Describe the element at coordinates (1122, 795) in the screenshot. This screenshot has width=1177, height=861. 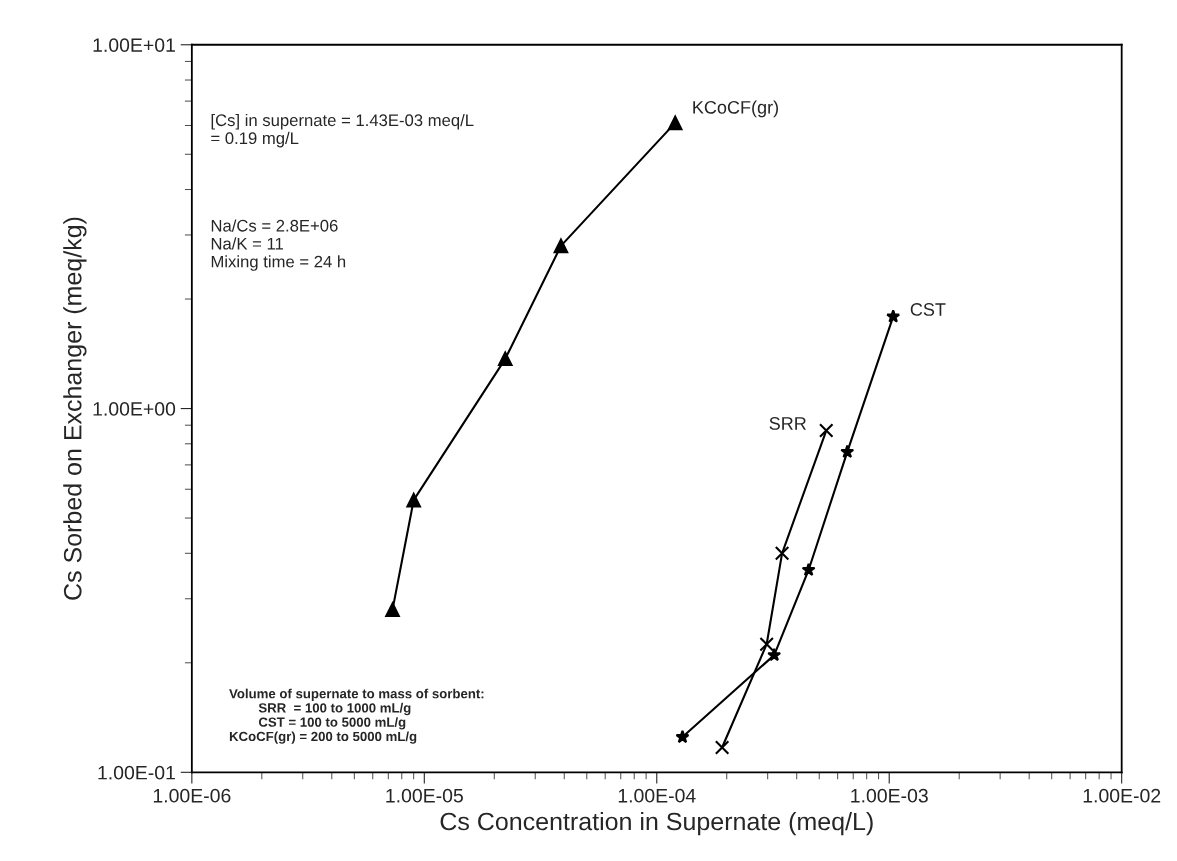
I see `x-tick-label: 1.00E-02` at that location.